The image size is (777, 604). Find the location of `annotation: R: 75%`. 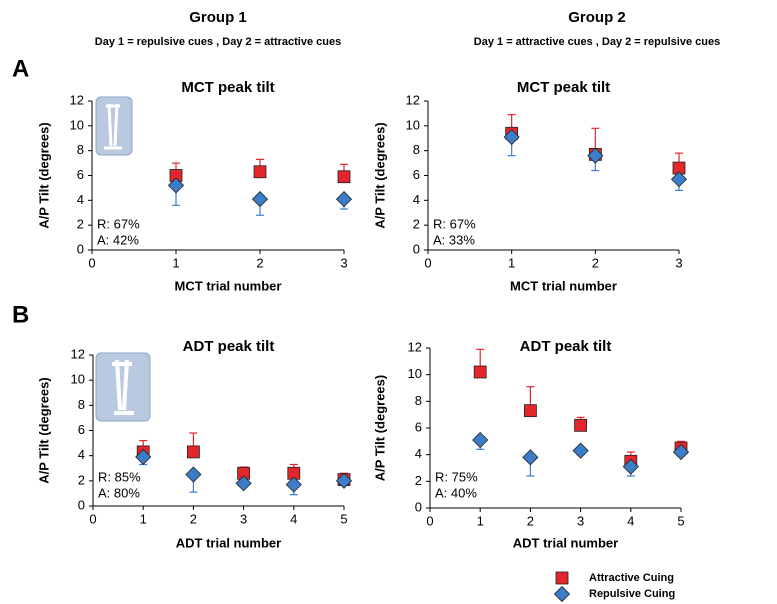

annotation: R: 75% is located at coordinates (456, 476).